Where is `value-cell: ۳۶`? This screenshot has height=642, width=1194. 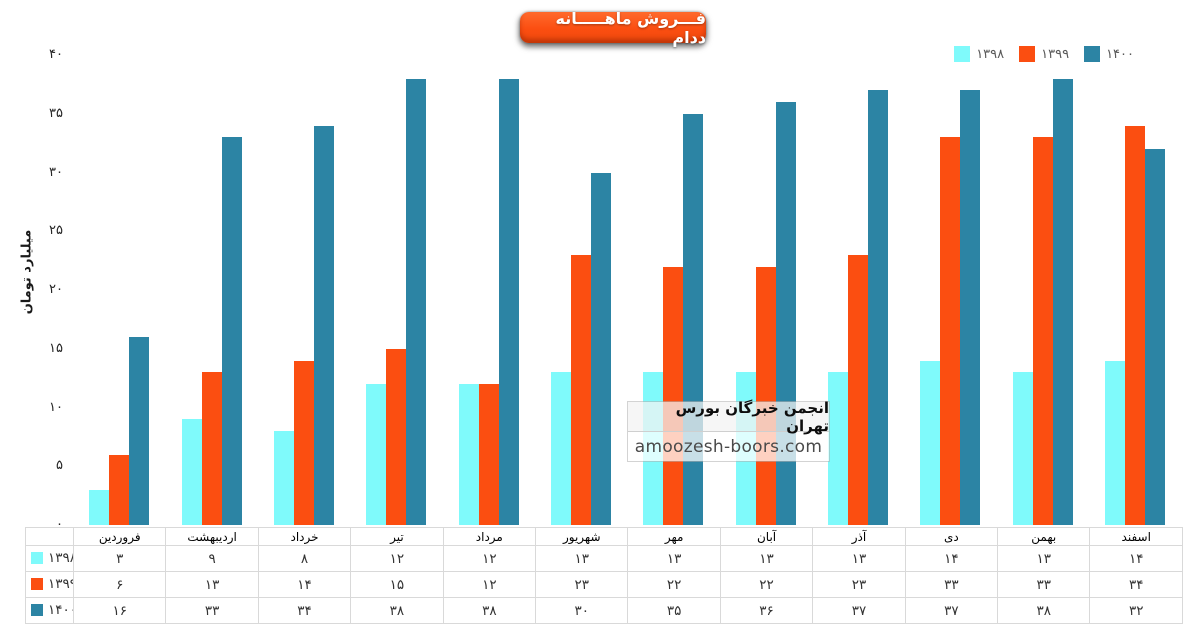
value-cell: ۳۶ is located at coordinates (766, 610).